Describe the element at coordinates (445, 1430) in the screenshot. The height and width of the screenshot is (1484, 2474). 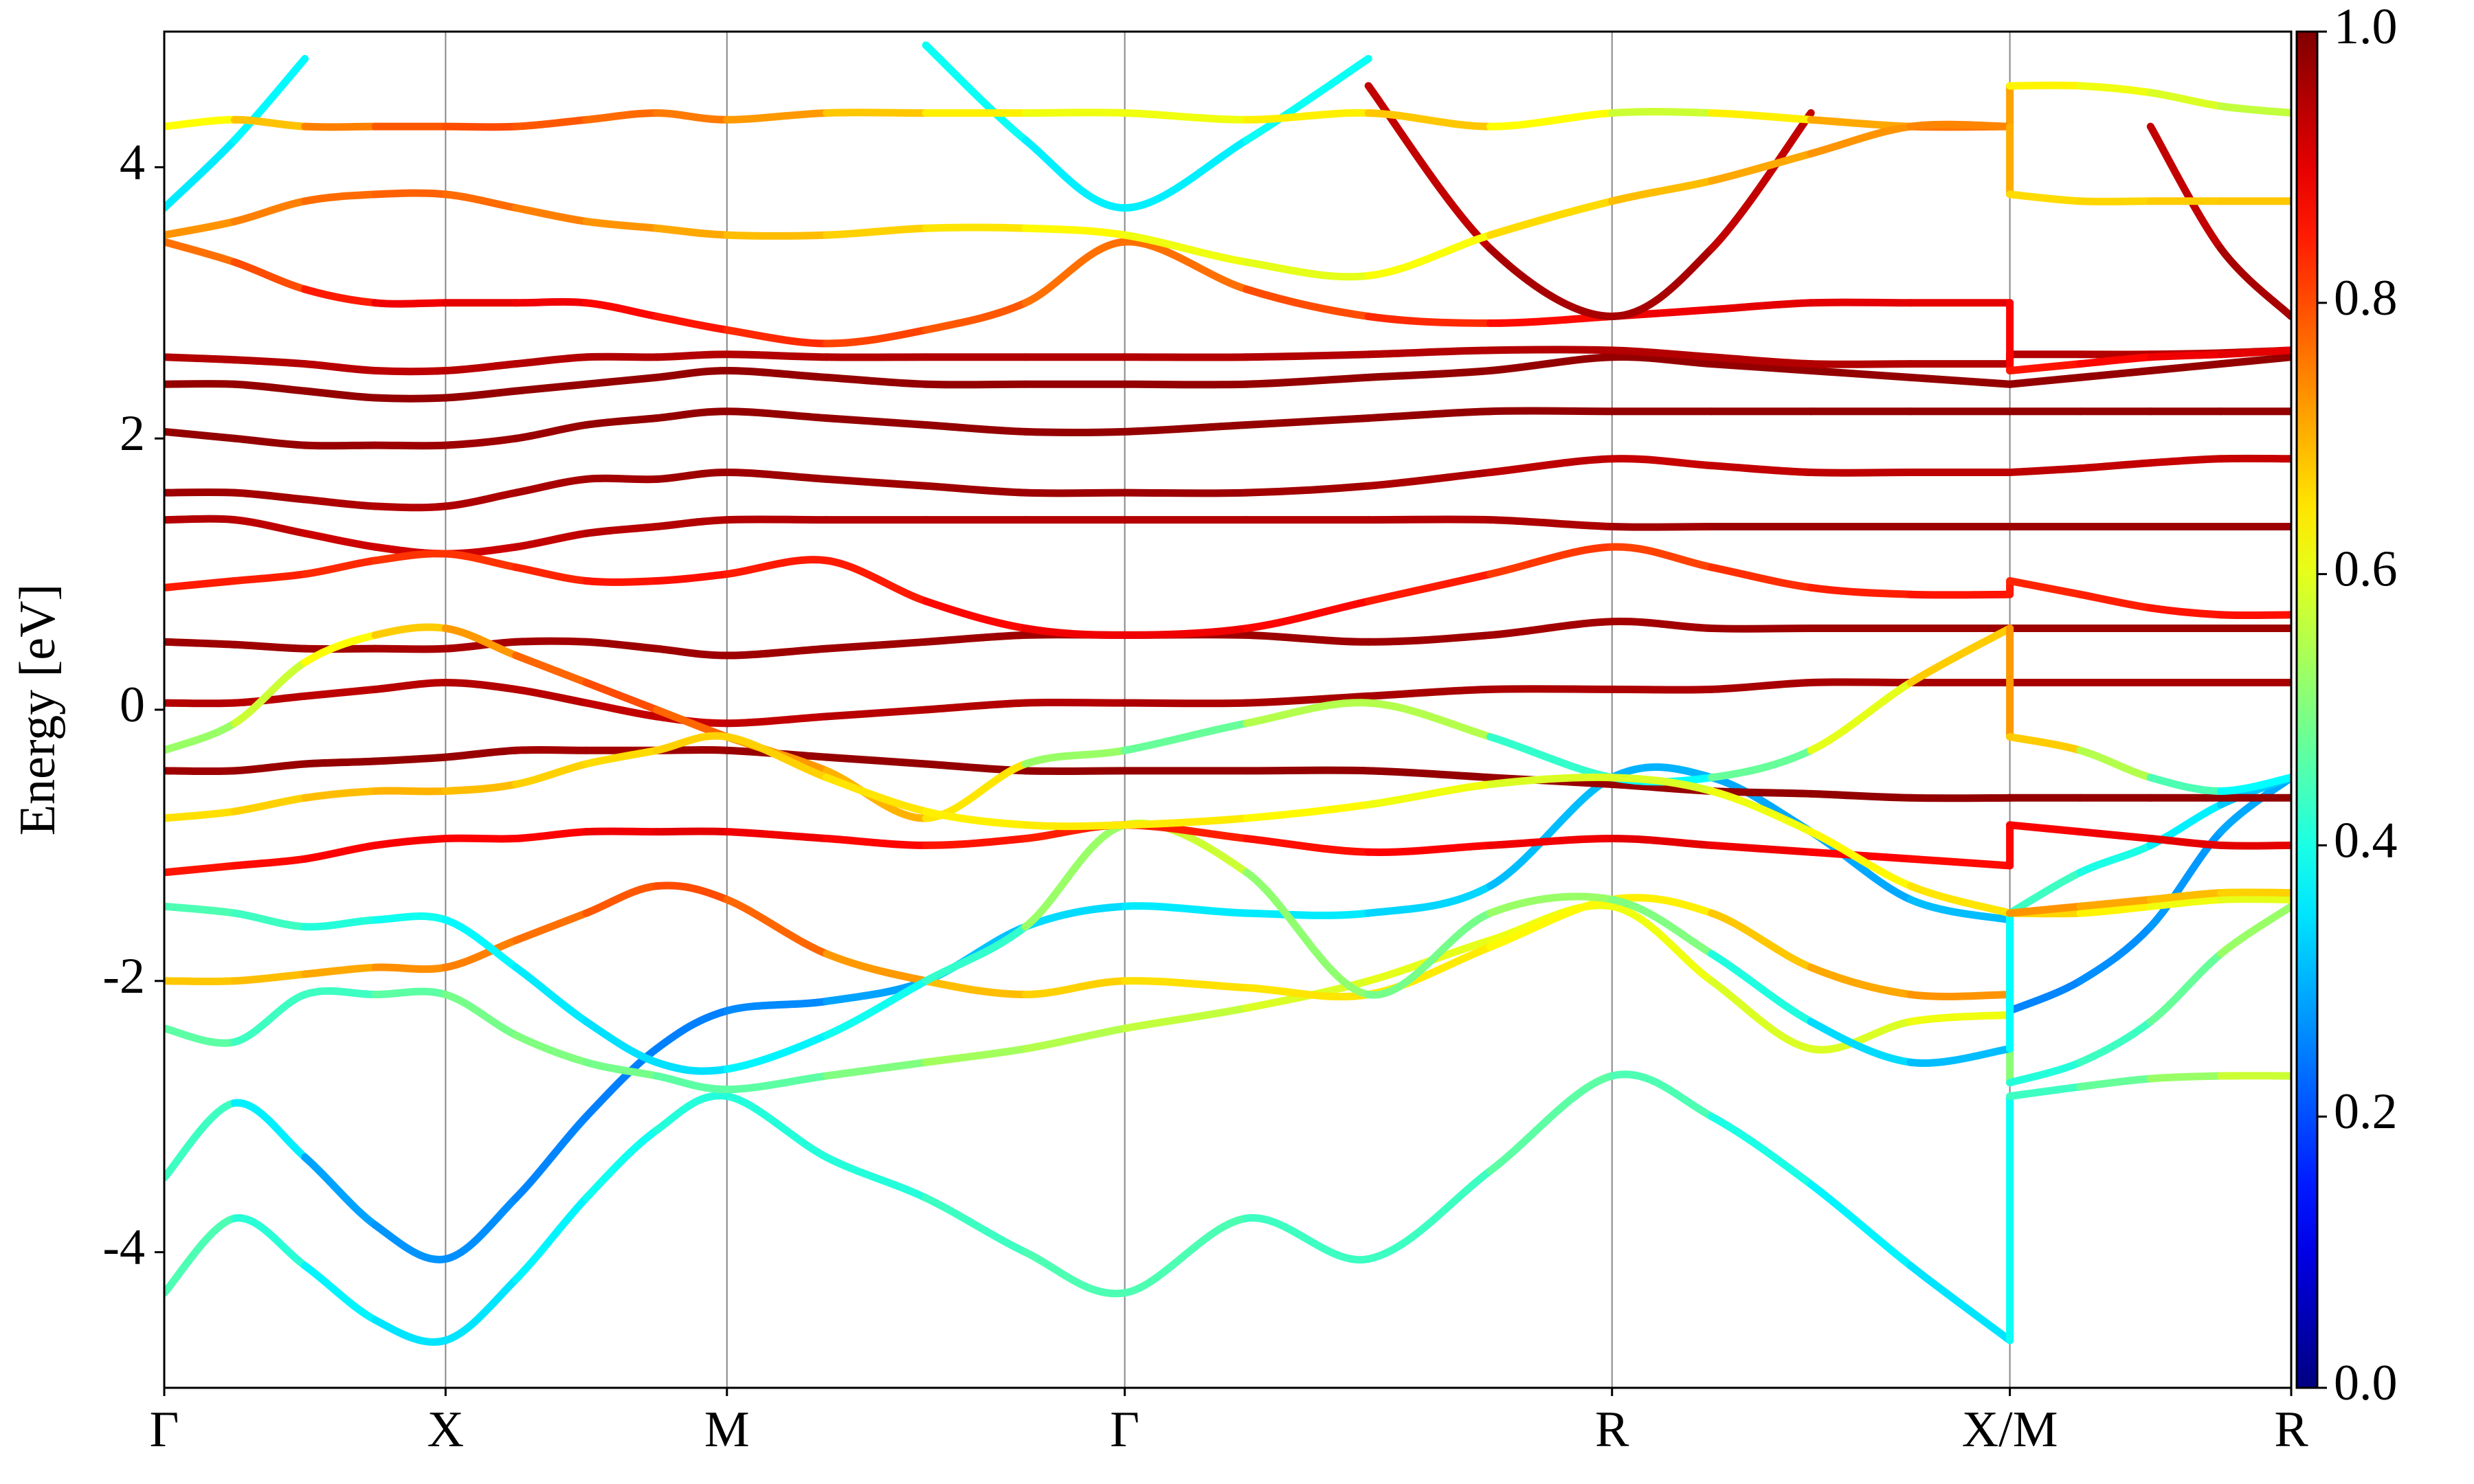
I see `x-tick-label: X` at that location.